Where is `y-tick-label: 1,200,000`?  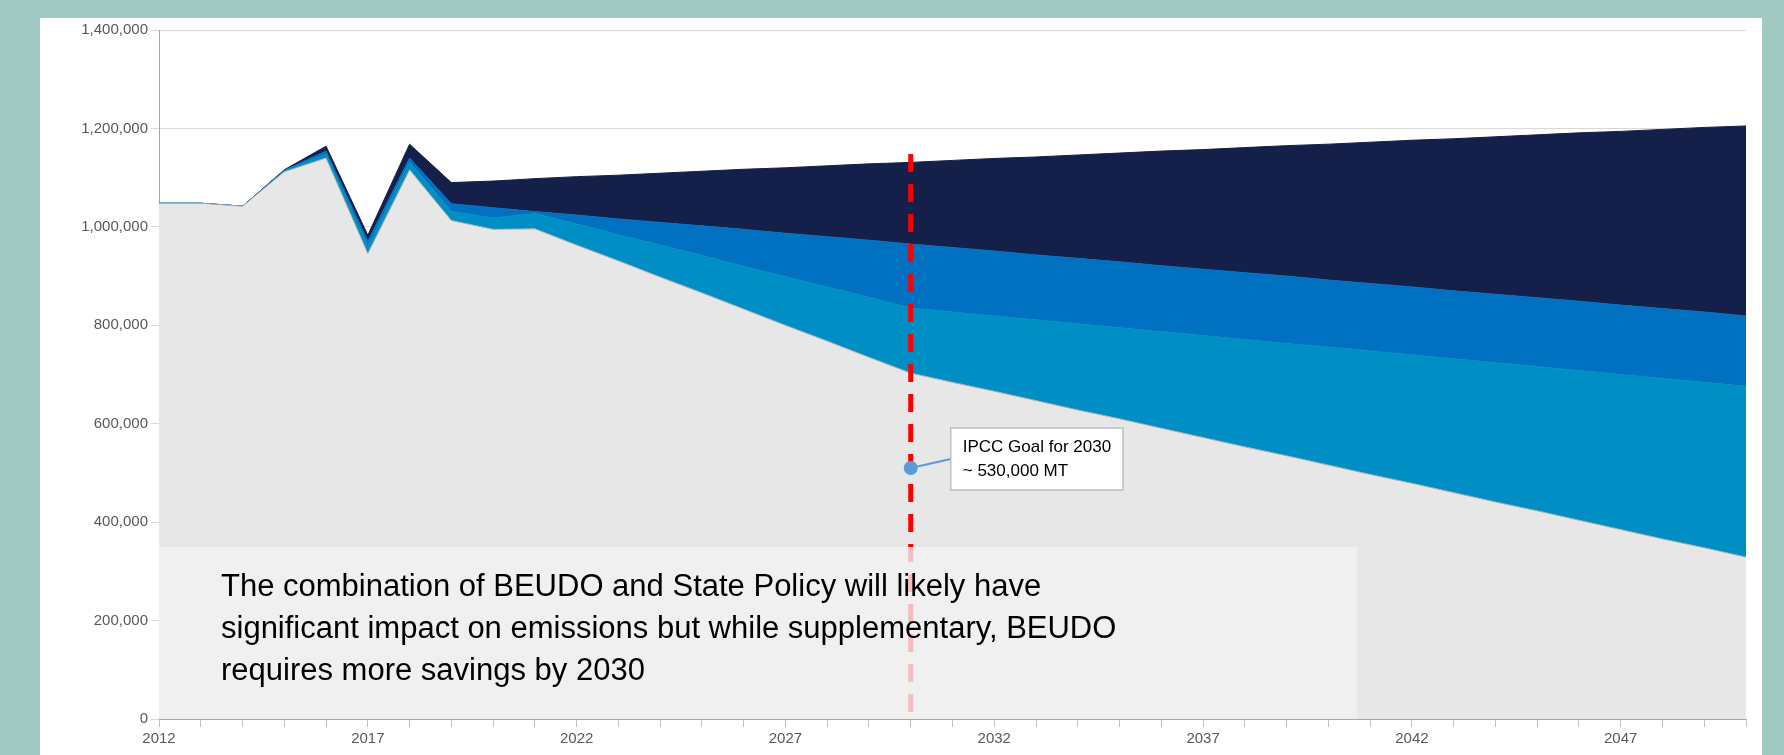
y-tick-label: 1,200,000 is located at coordinates (114, 127).